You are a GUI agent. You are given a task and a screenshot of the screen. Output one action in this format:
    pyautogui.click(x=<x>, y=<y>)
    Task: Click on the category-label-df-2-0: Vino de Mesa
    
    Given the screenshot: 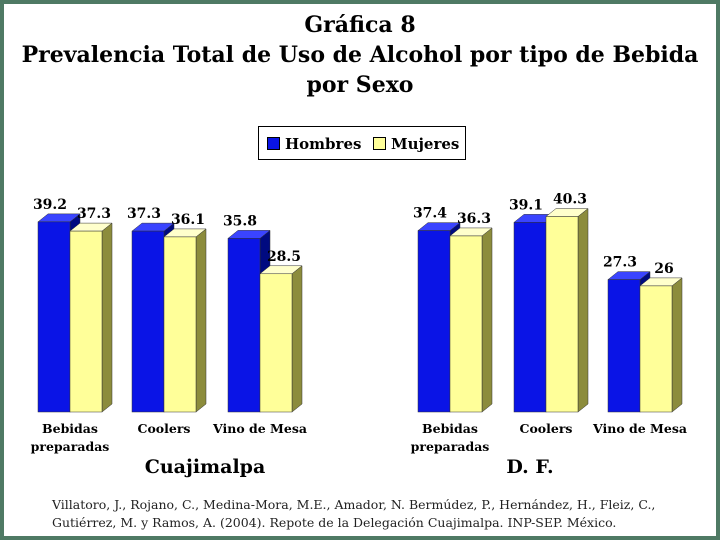 What is the action you would take?
    pyautogui.click(x=639, y=428)
    